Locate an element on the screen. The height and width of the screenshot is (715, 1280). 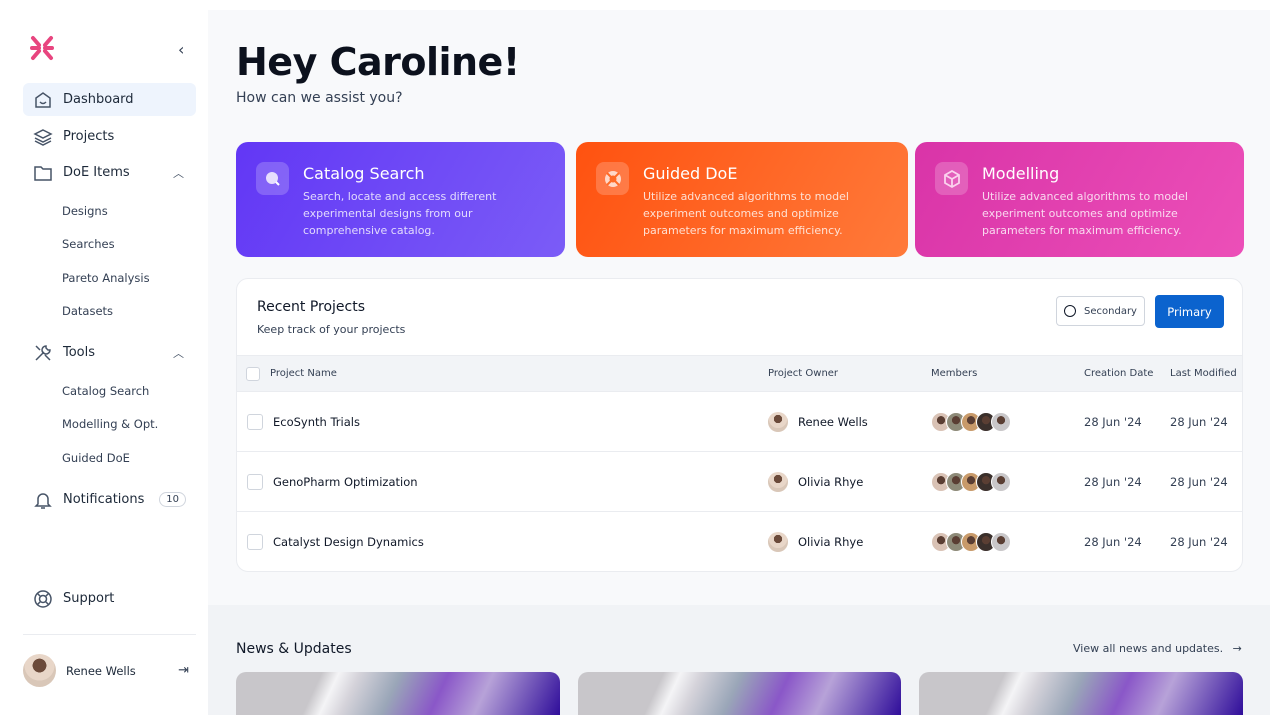
search-icon is located at coordinates (272, 178).